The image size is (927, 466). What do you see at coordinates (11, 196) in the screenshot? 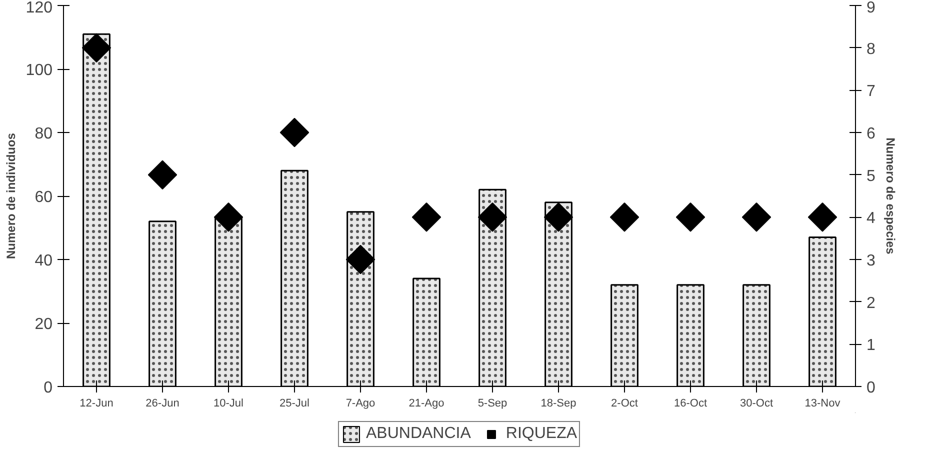
I see `y-axis-title: Numero de individuos` at bounding box center [11, 196].